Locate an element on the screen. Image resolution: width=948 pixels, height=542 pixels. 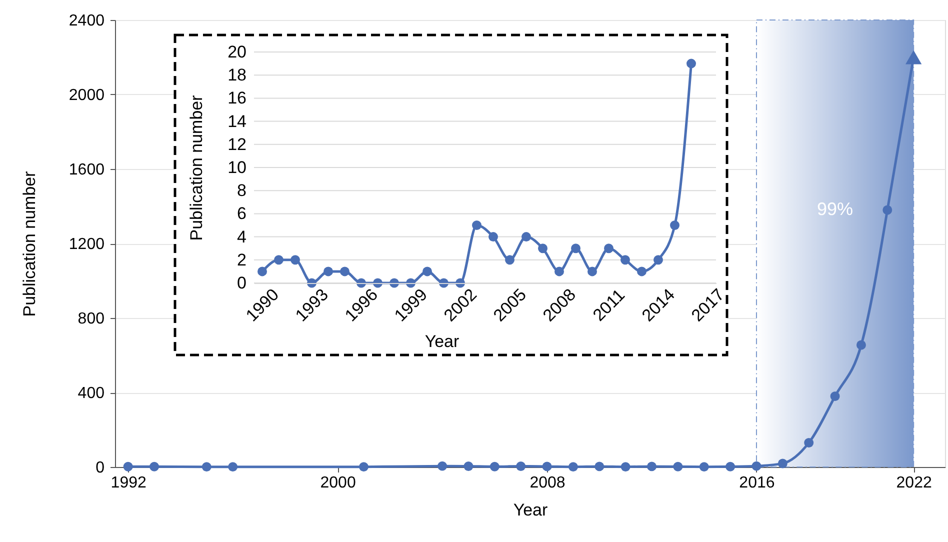
y-tick-label: 800 is located at coordinates (91, 319).